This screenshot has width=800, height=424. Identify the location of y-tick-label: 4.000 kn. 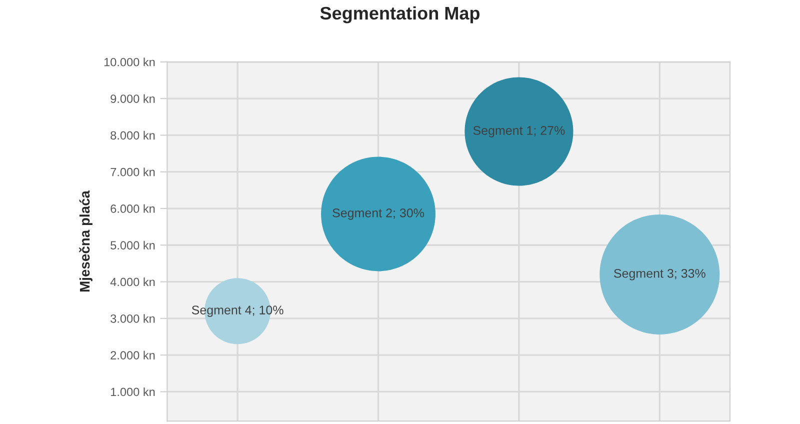
(132, 282).